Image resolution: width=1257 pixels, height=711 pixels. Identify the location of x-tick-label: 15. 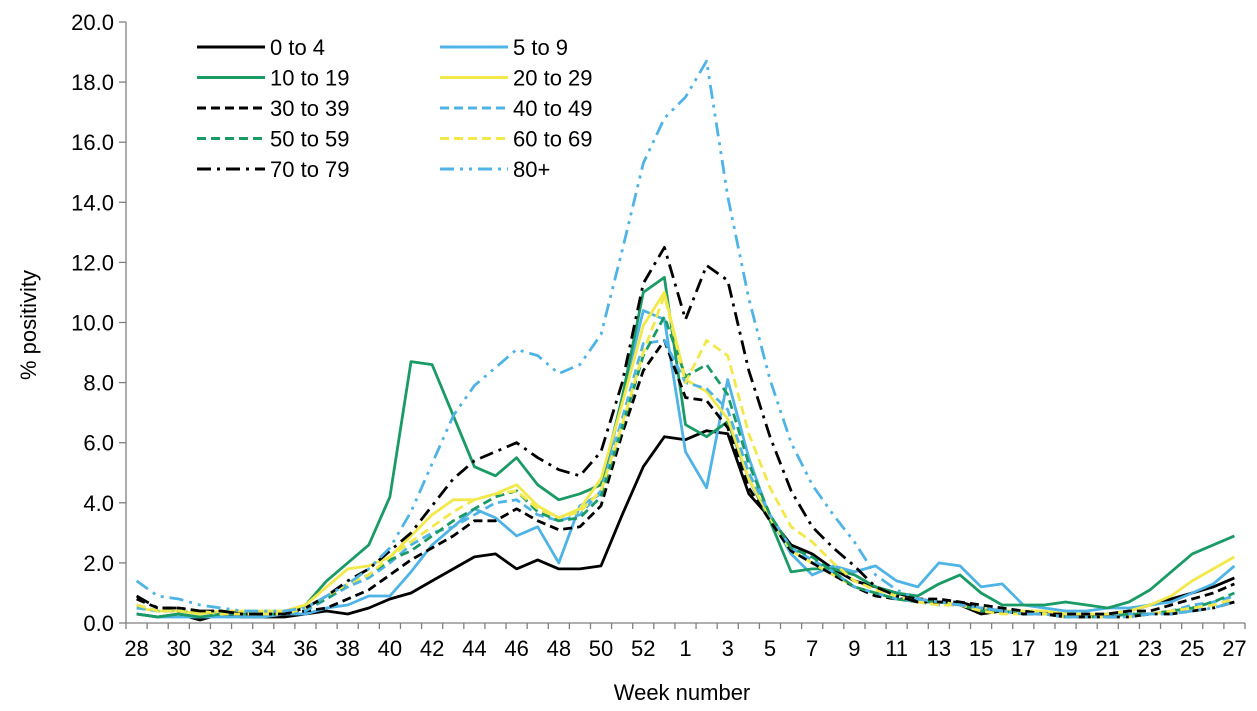
(981, 648).